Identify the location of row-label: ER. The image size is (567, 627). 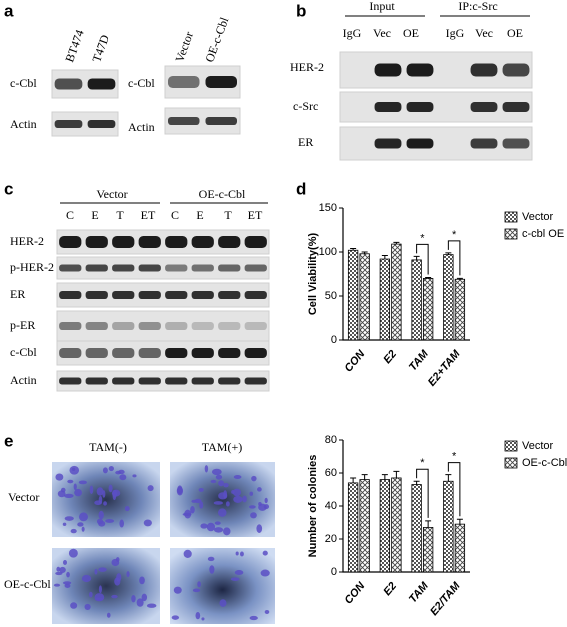
(305, 142).